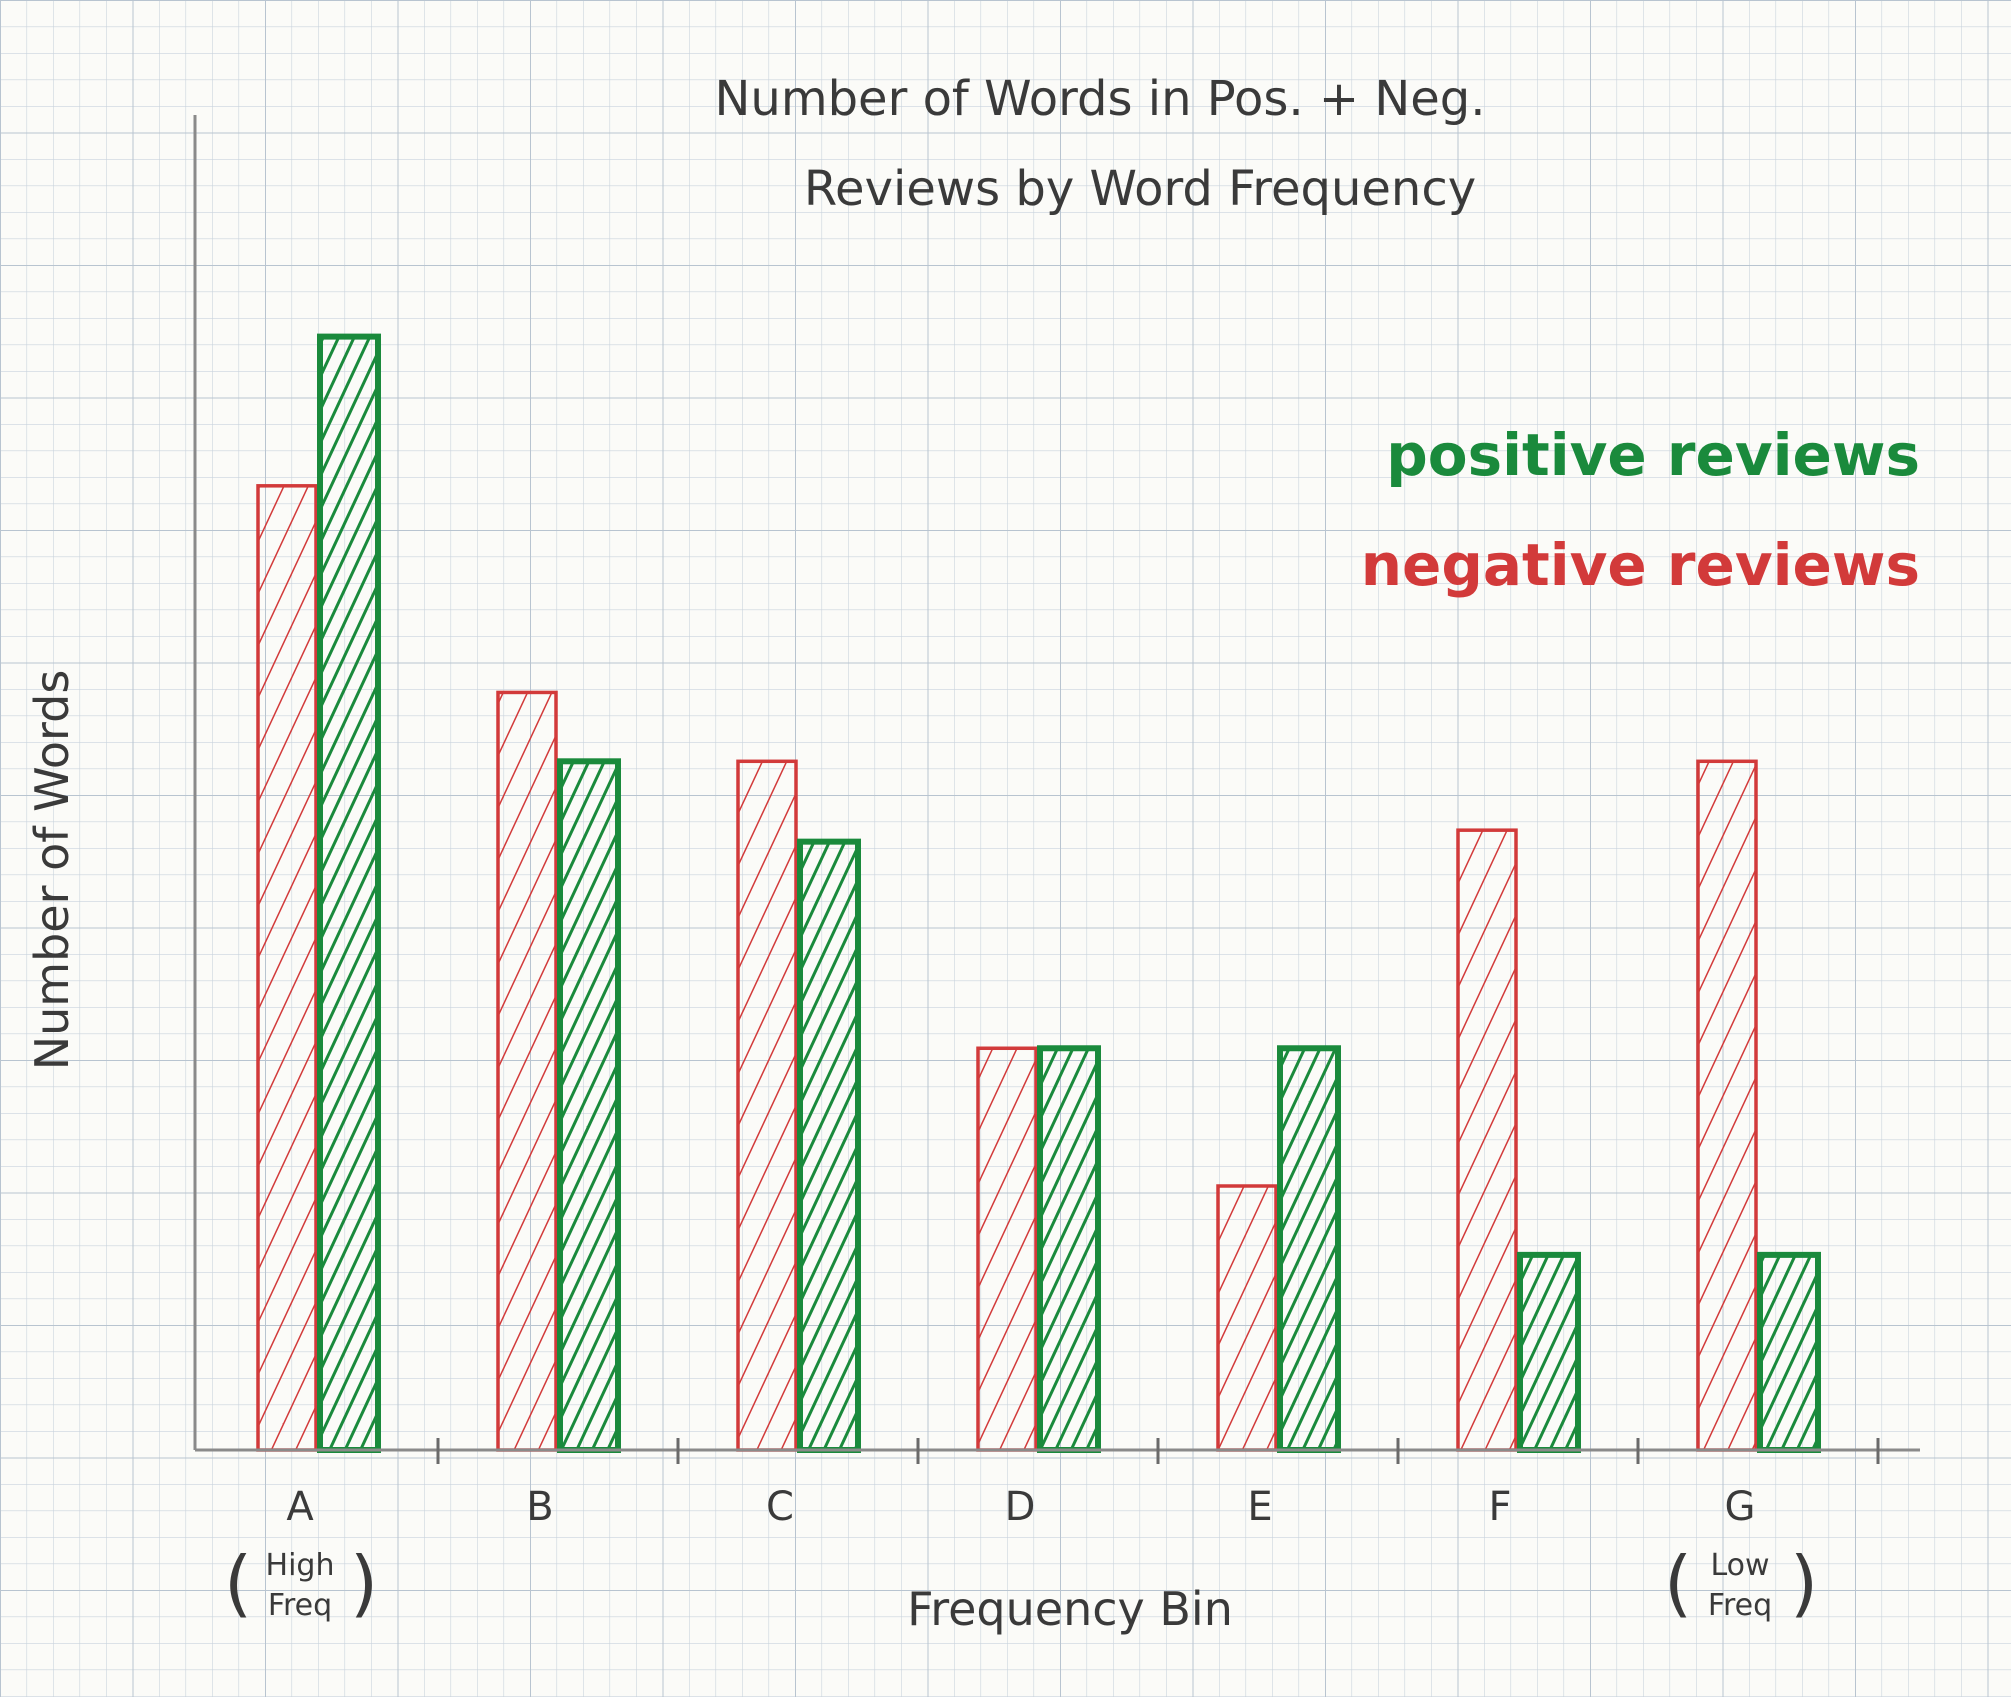 Image resolution: width=2011 pixels, height=1697 pixels. What do you see at coordinates (300, 1605) in the screenshot?
I see `x-tick-note-A-1: Freq` at bounding box center [300, 1605].